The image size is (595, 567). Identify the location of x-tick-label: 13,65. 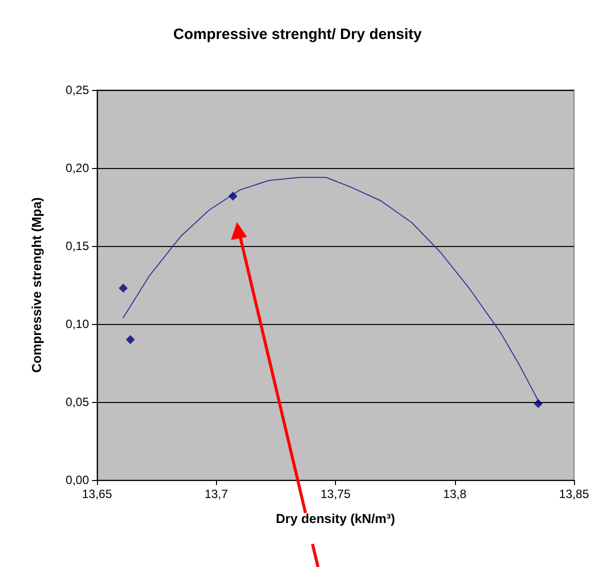
(97, 494).